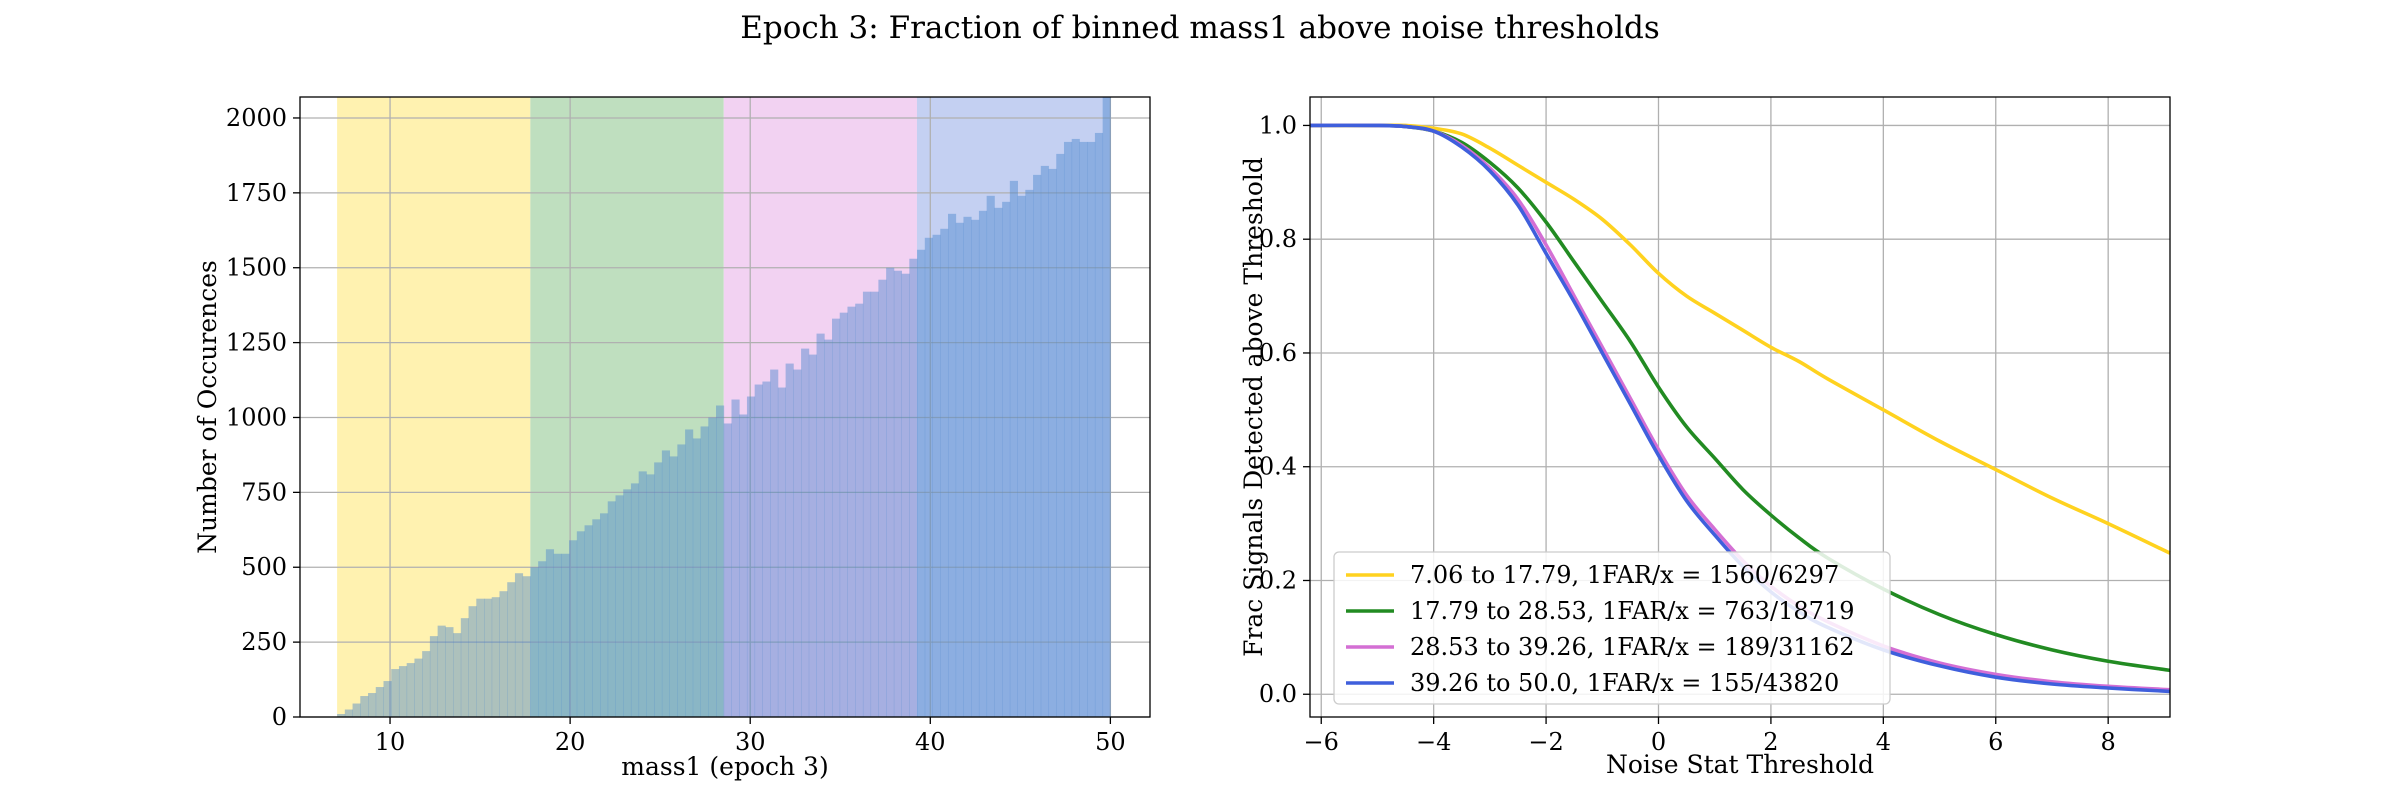 This screenshot has width=2400, height=800. What do you see at coordinates (256, 193) in the screenshot?
I see `y-tick-label: 1750` at bounding box center [256, 193].